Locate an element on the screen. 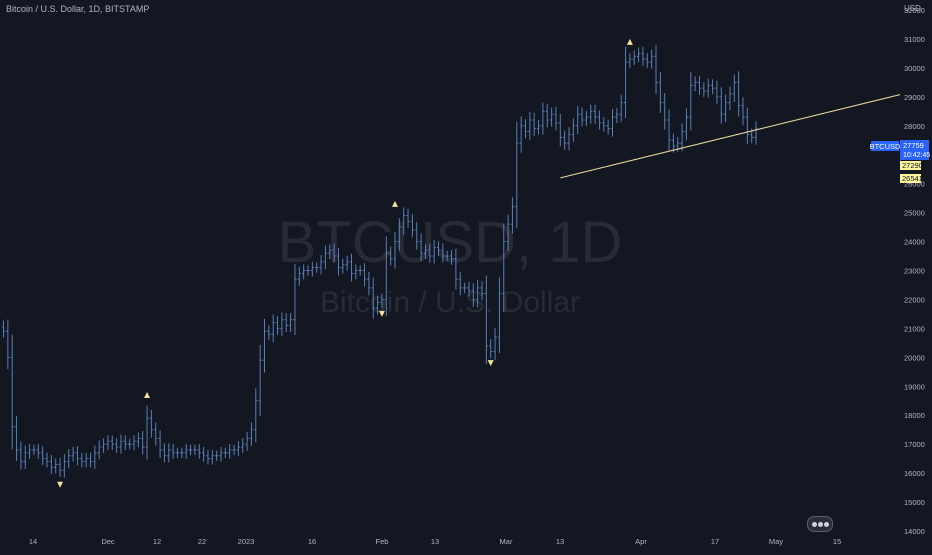 Image resolution: width=932 pixels, height=555 pixels. y-tick-label: 22000 is located at coordinates (914, 299).